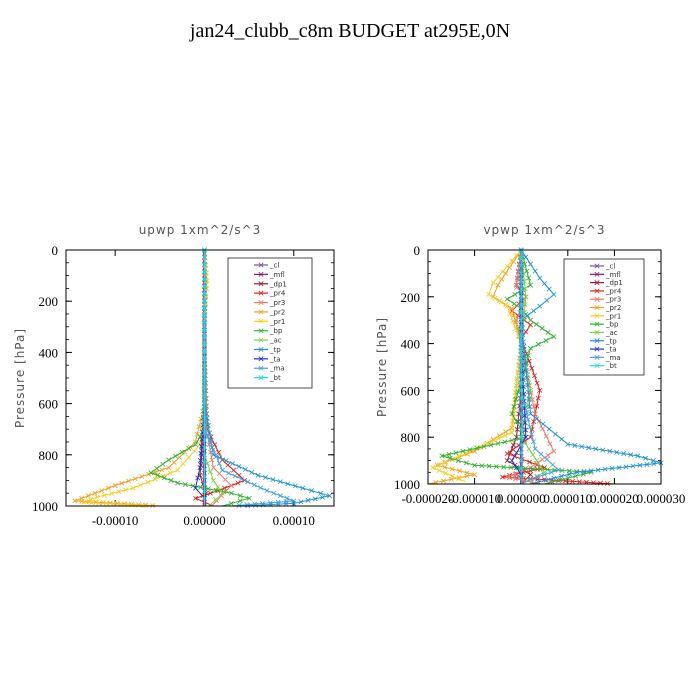  I want to click on y-tick-label: 0, so click(417, 250).